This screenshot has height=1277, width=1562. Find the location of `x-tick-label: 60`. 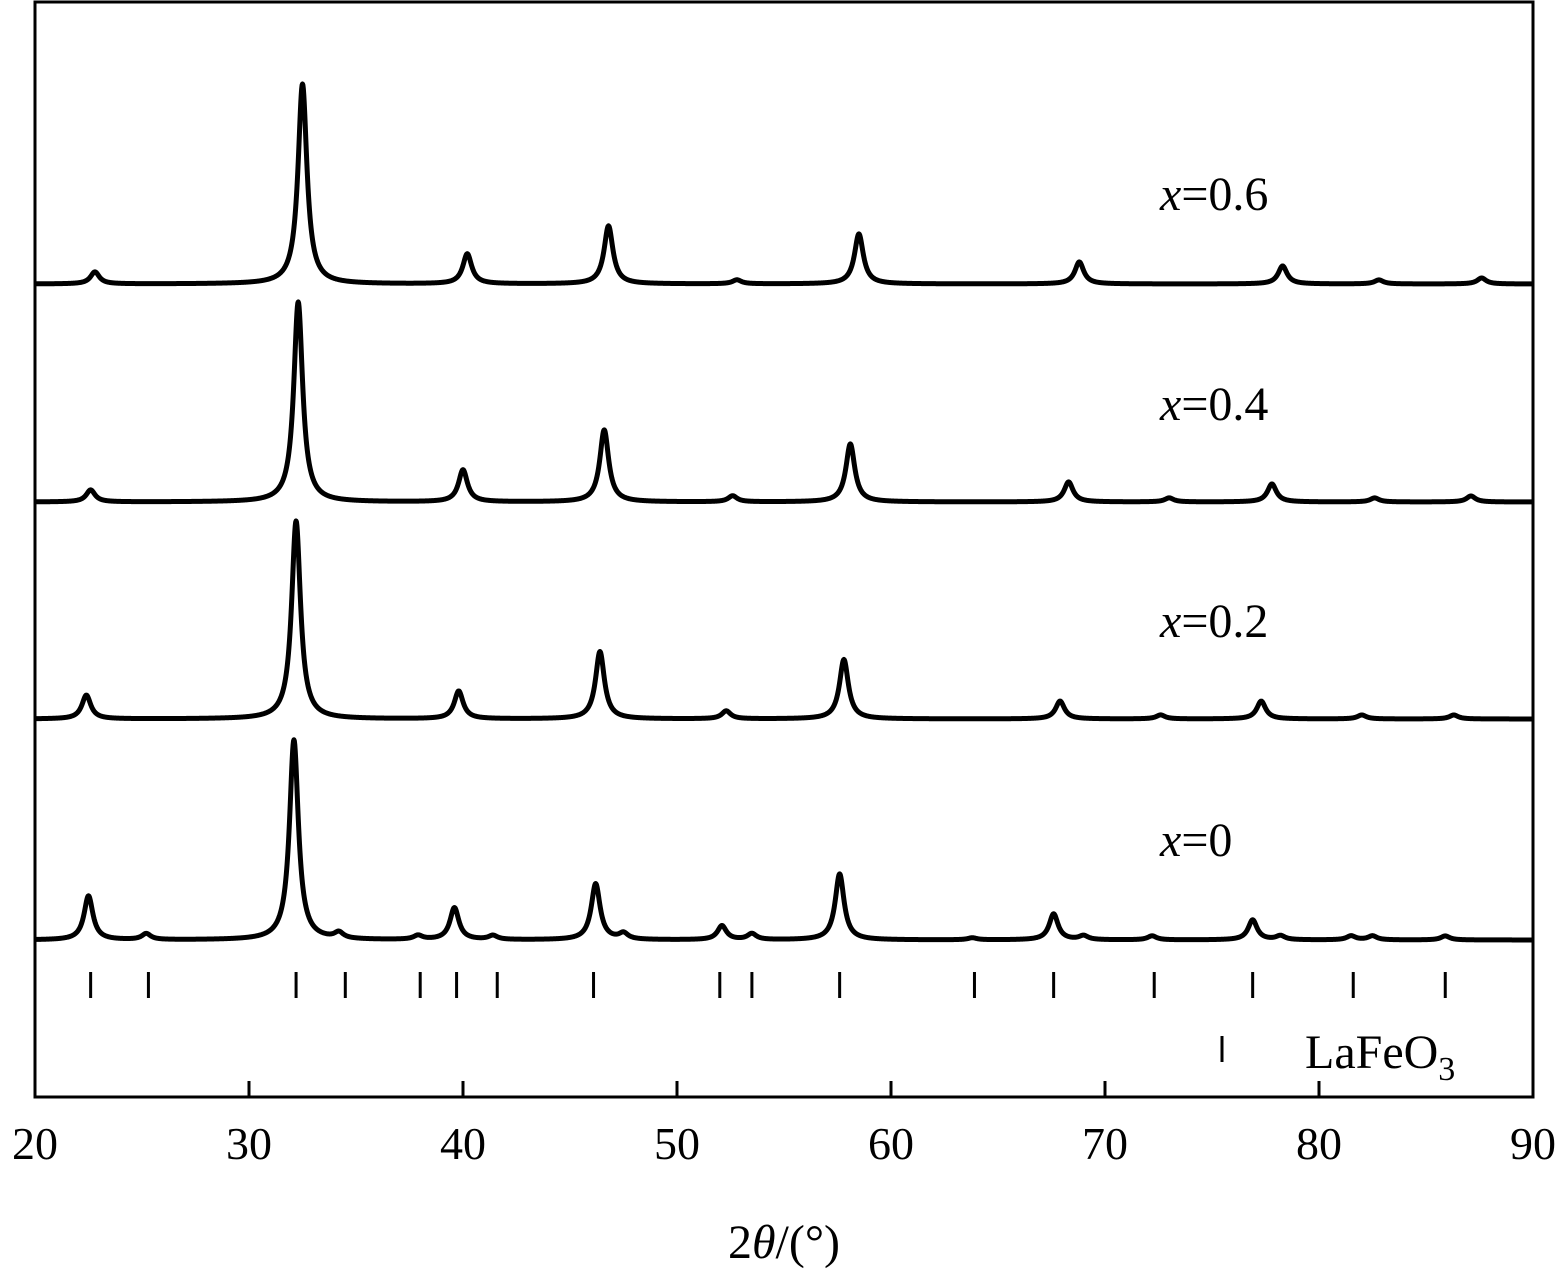

x-tick-label: 60 is located at coordinates (891, 1143).